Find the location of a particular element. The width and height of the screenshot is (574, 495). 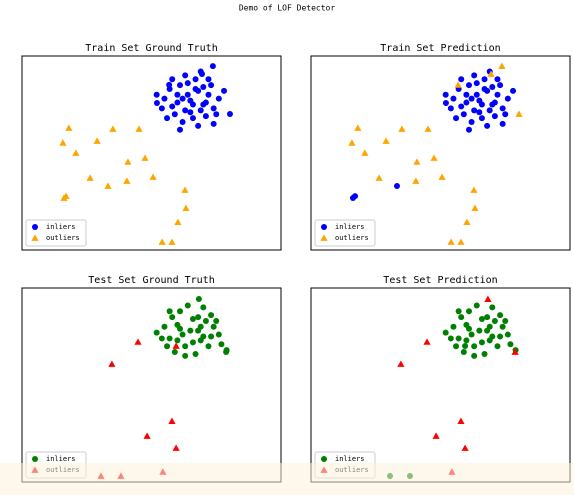

figure-title: Demo of LOF Detector is located at coordinates (287, 8).